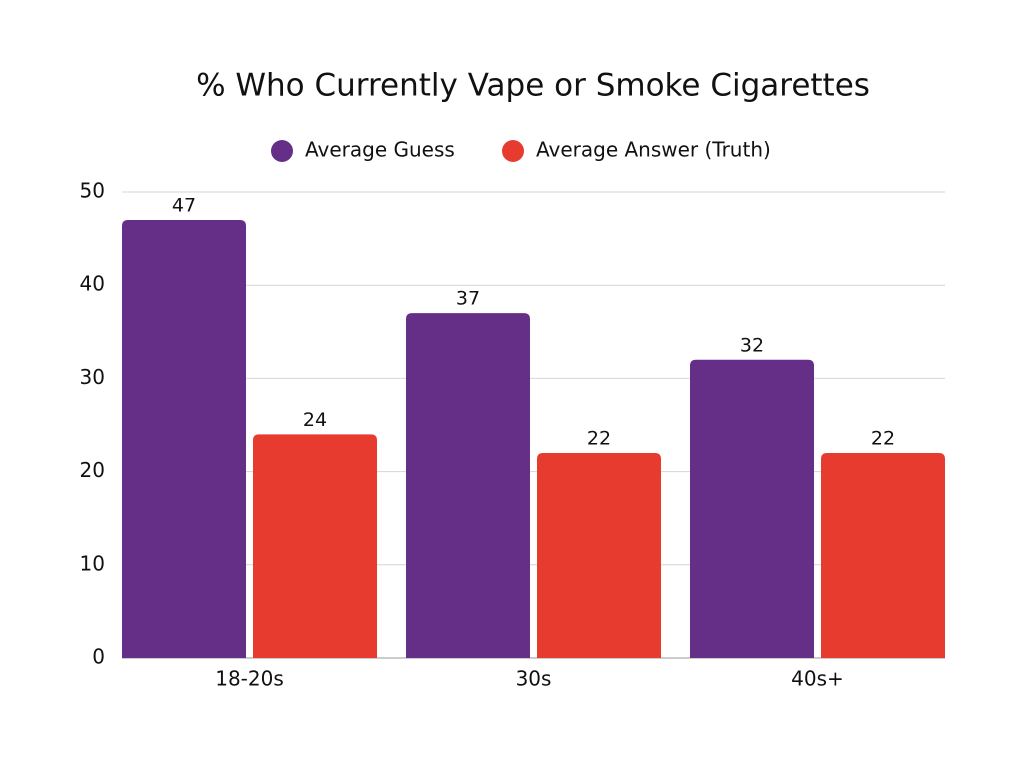 The width and height of the screenshot is (1024, 768). What do you see at coordinates (98, 657) in the screenshot?
I see `y-tick-label: 0` at bounding box center [98, 657].